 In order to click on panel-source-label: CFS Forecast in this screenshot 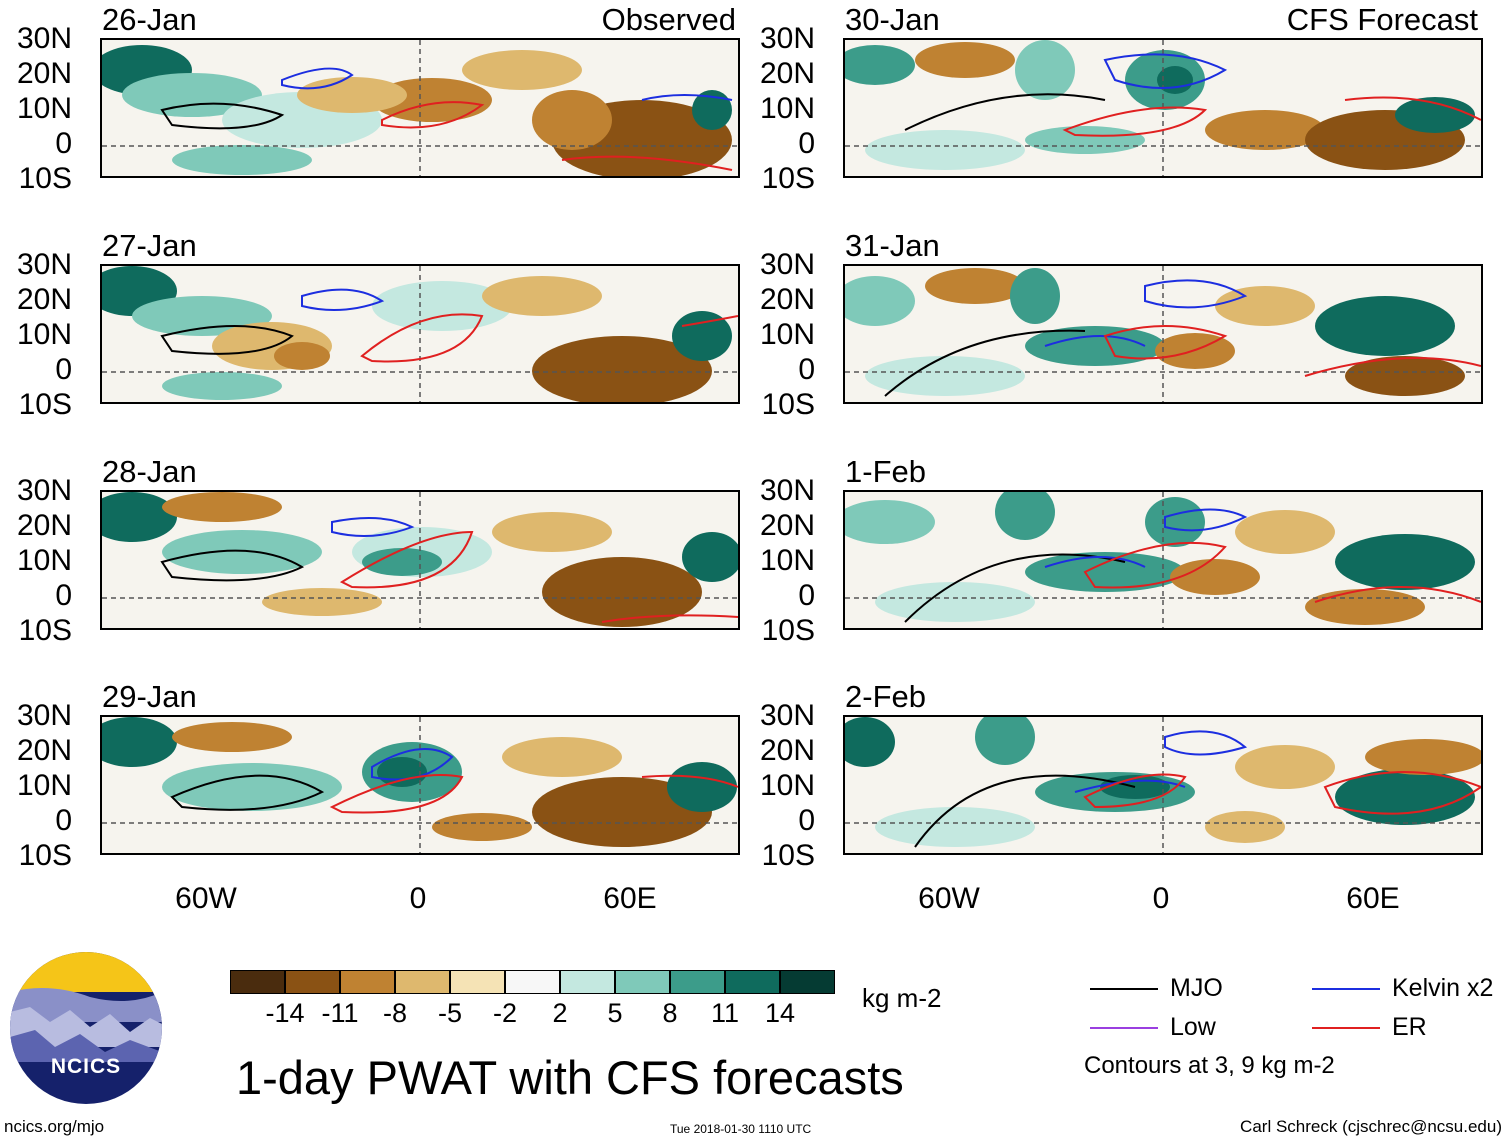, I will do `click(1382, 19)`.